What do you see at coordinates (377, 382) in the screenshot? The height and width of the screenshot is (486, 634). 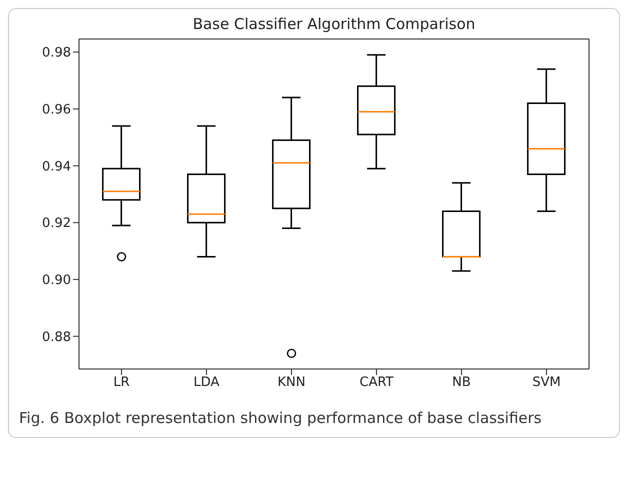 I see `x-tick-label: CART` at bounding box center [377, 382].